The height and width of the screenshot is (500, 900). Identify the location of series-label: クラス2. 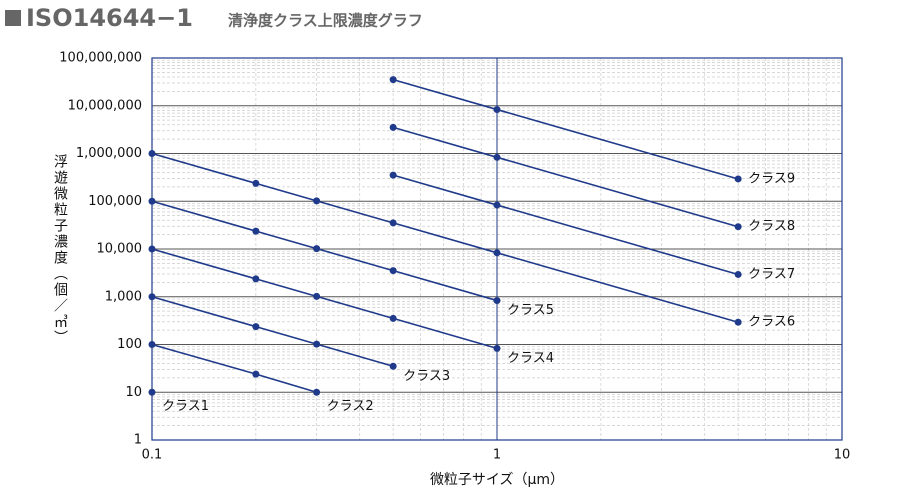
(350, 406).